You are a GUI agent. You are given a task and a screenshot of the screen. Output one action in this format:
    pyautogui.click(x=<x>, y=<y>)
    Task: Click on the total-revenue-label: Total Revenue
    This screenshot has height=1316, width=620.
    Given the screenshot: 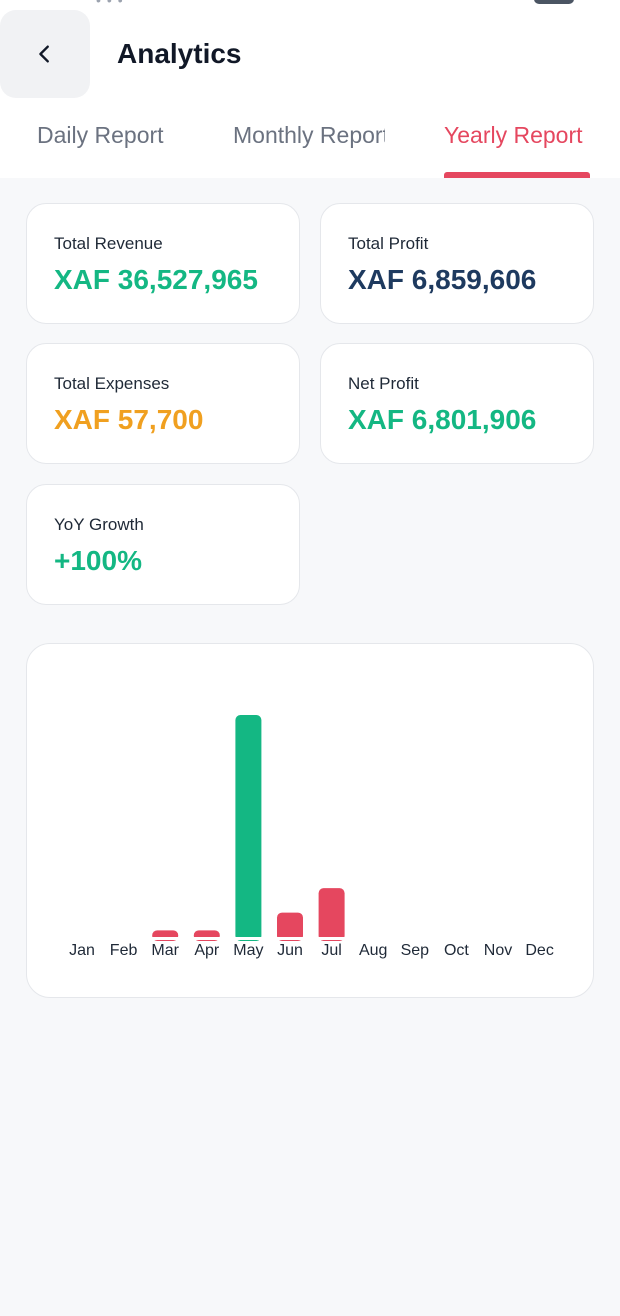 What is the action you would take?
    pyautogui.click(x=108, y=243)
    